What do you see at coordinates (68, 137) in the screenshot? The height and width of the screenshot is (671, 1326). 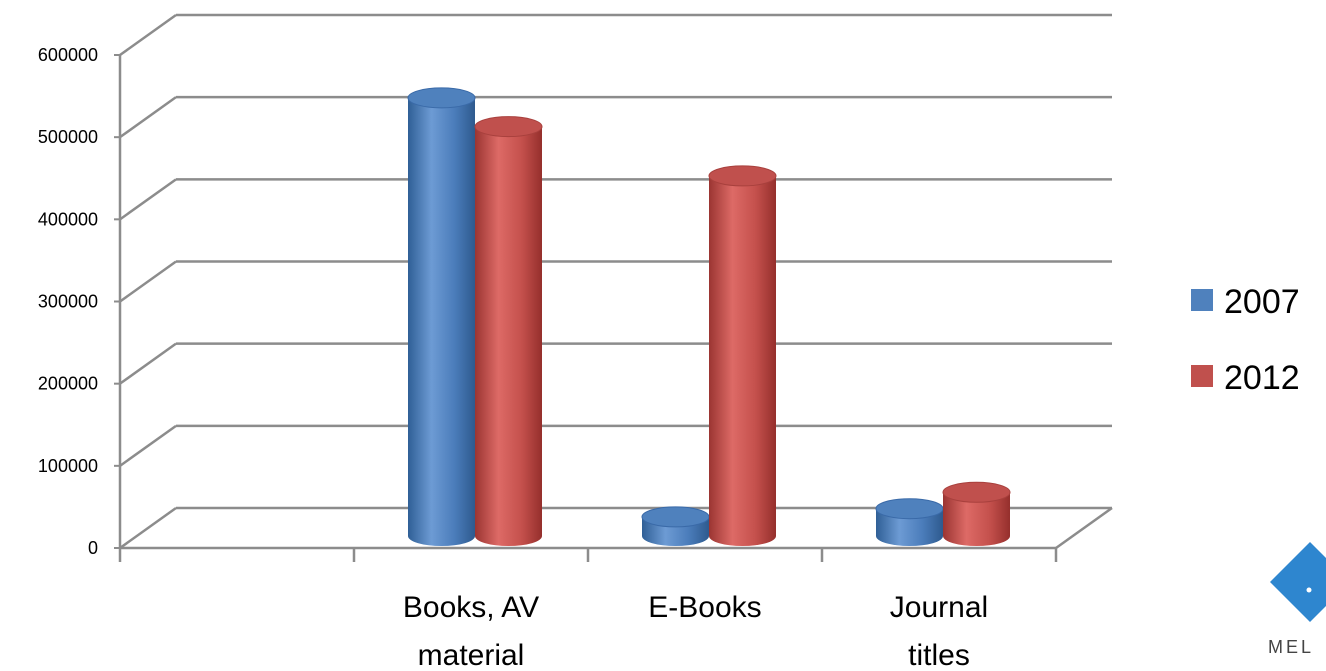 I see `y-tick-label: 500000` at bounding box center [68, 137].